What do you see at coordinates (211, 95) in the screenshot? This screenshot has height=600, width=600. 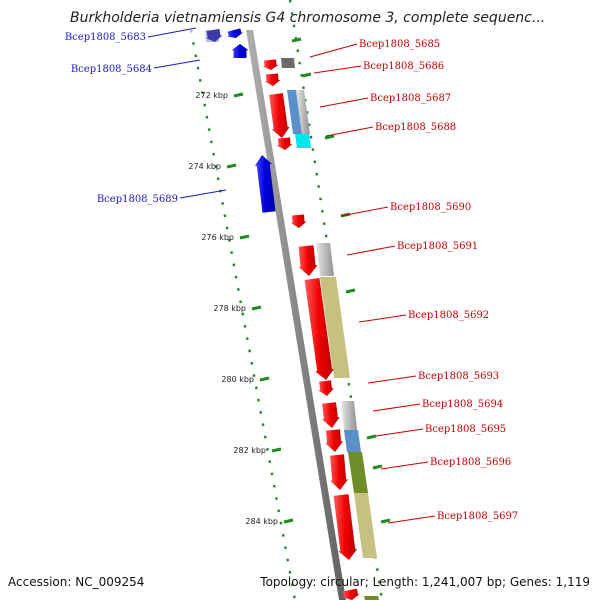 I see `scale-tick-label: 272 kbp` at bounding box center [211, 95].